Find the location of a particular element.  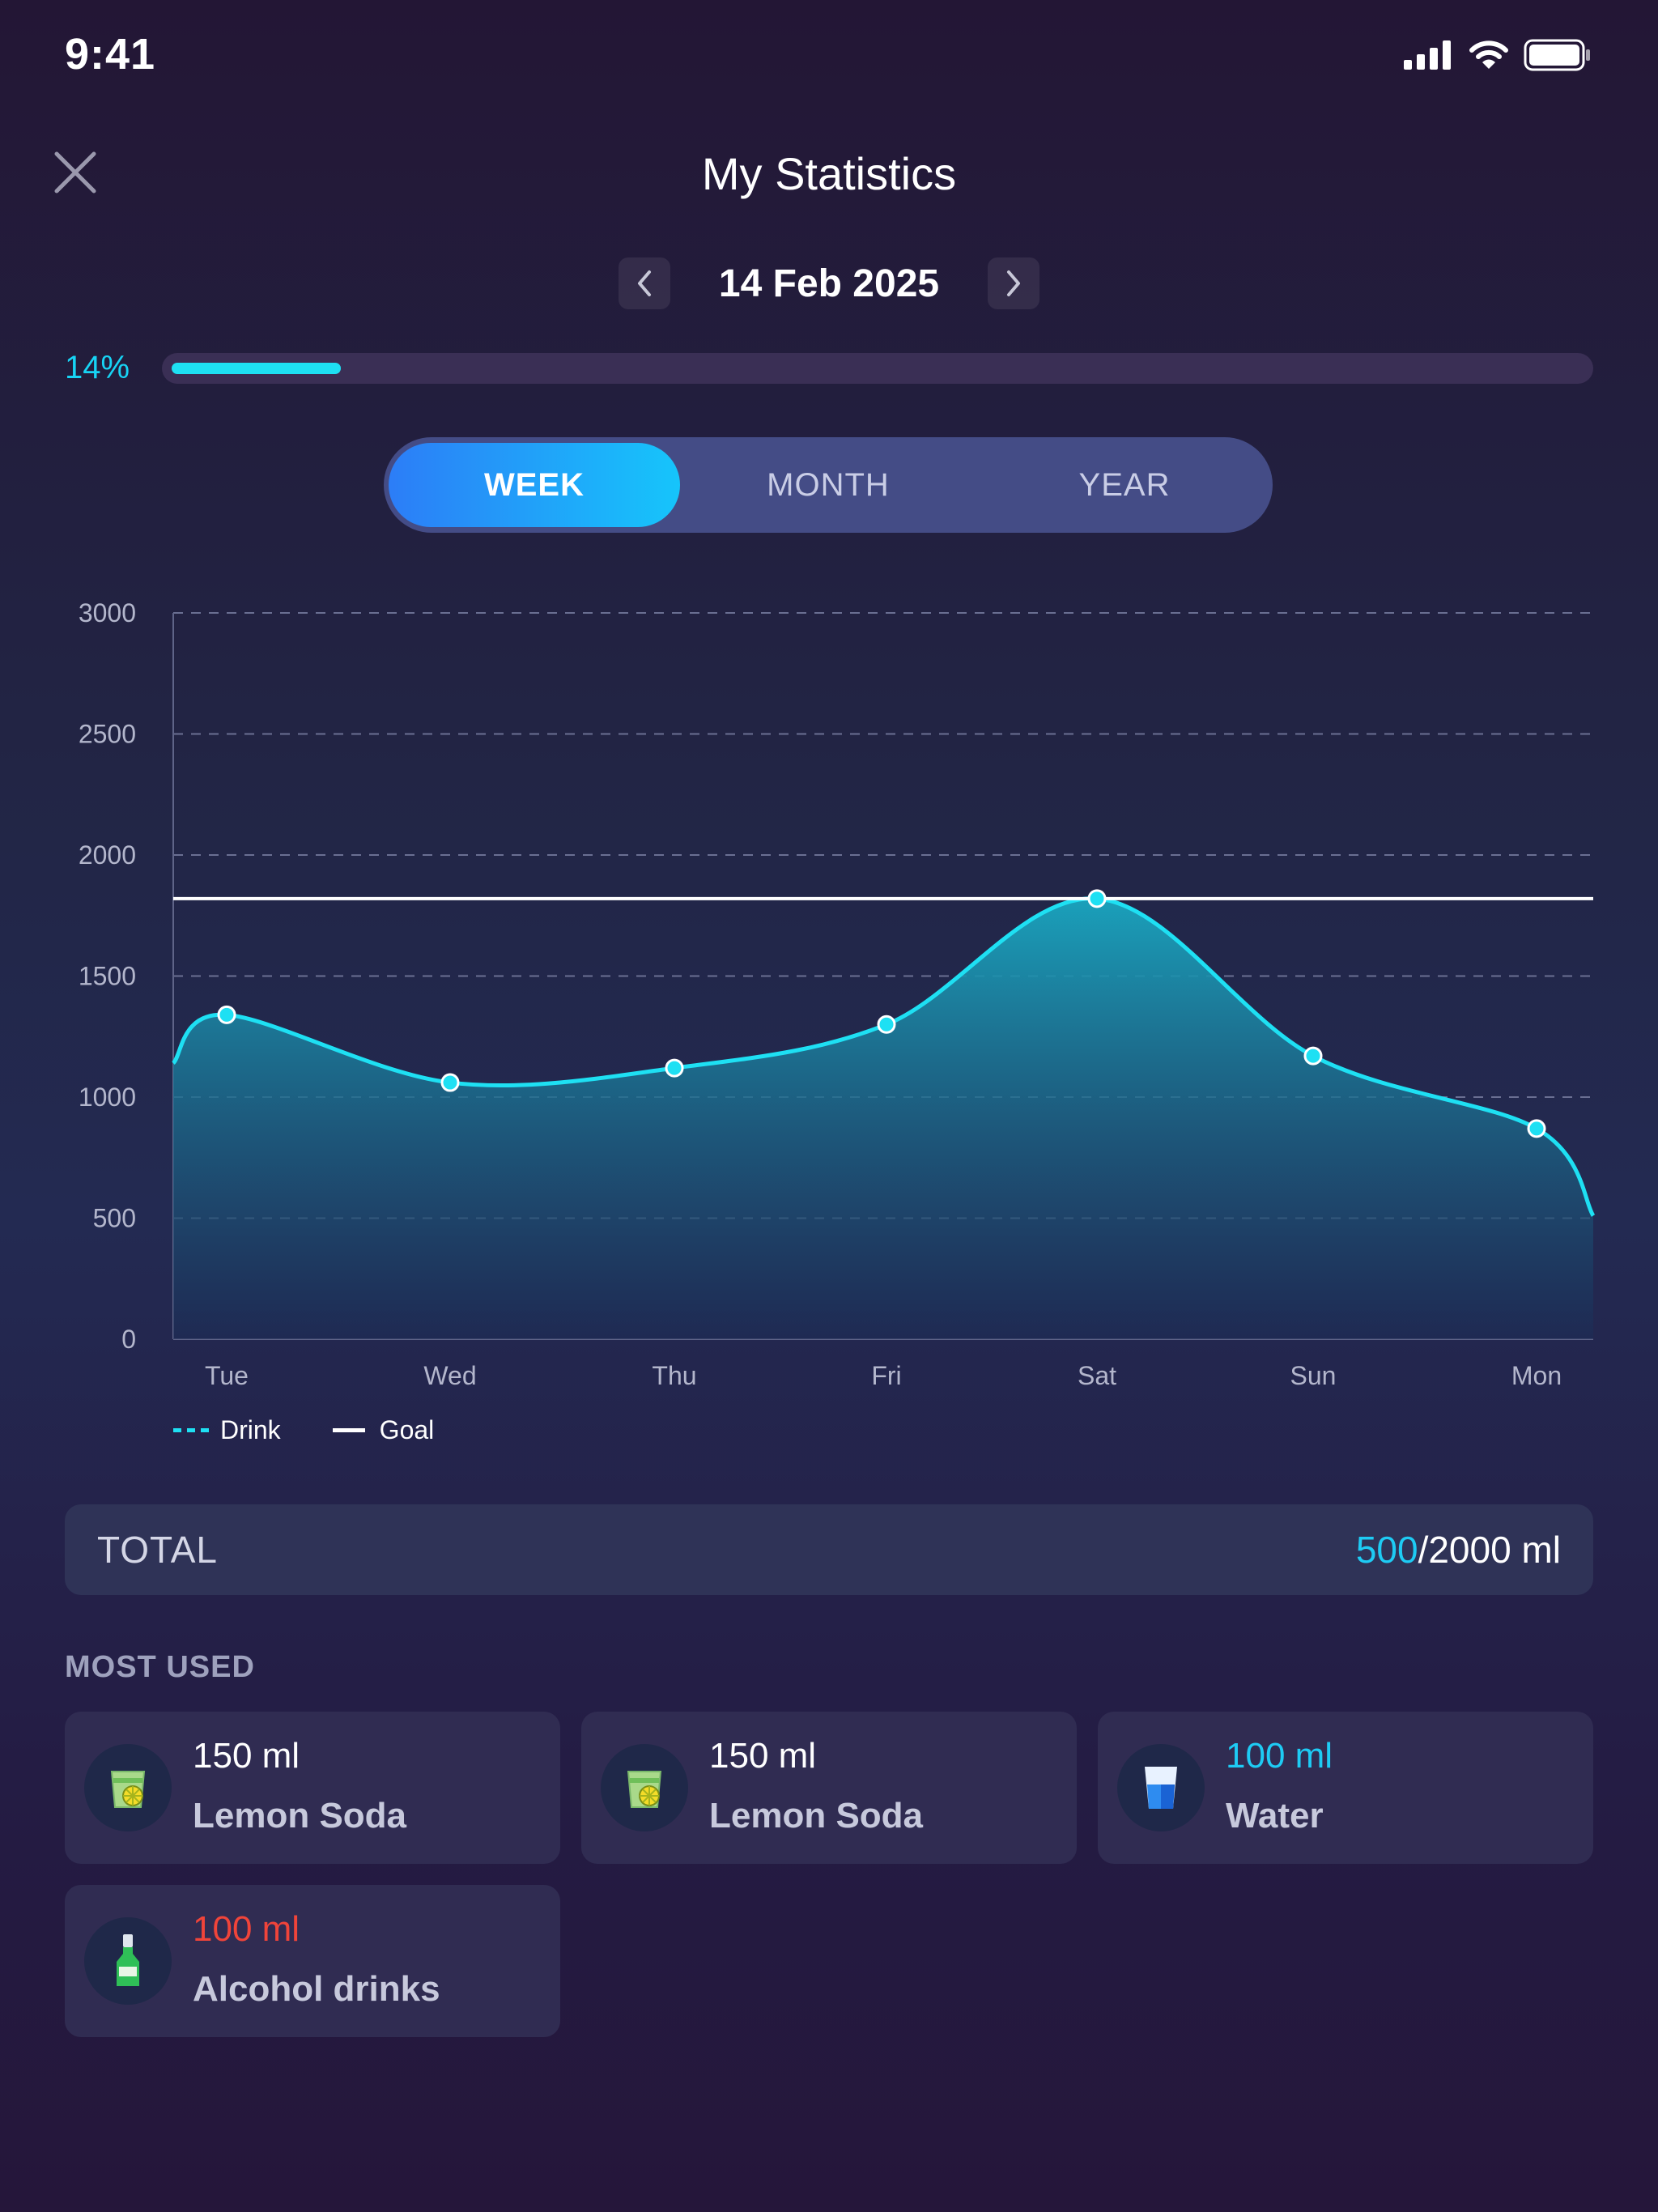

item-name: Alcohol drinks is located at coordinates (316, 1989).